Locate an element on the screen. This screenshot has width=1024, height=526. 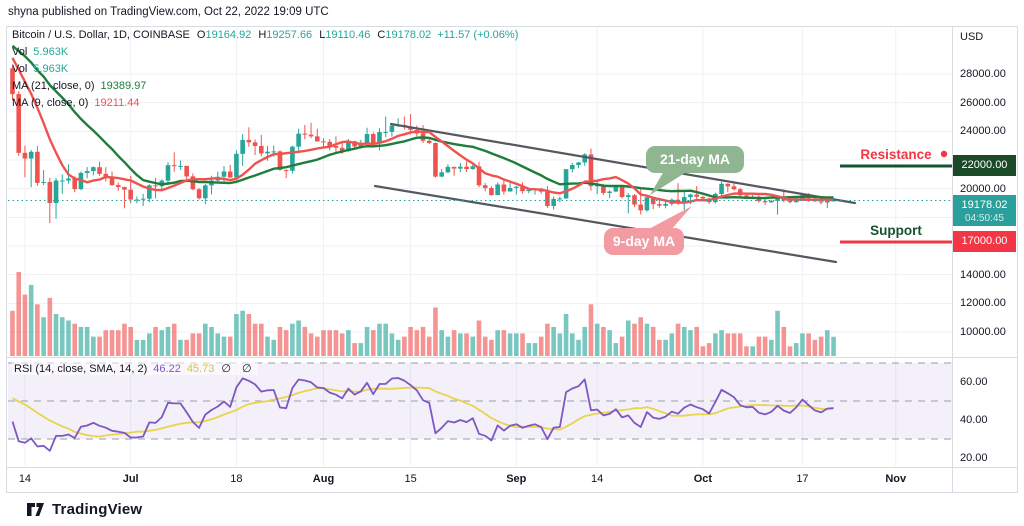
price-axis-unit: USD is located at coordinates (972, 37).